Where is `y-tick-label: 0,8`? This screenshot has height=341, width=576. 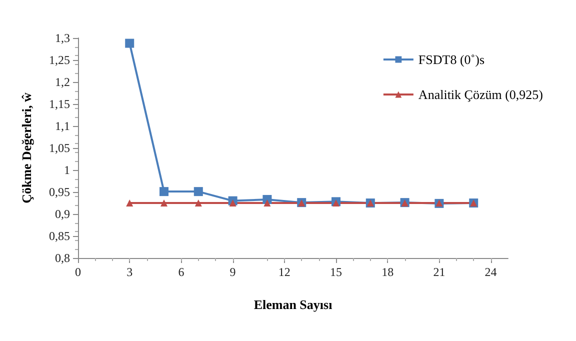 y-tick-label: 0,8 is located at coordinates (62, 258).